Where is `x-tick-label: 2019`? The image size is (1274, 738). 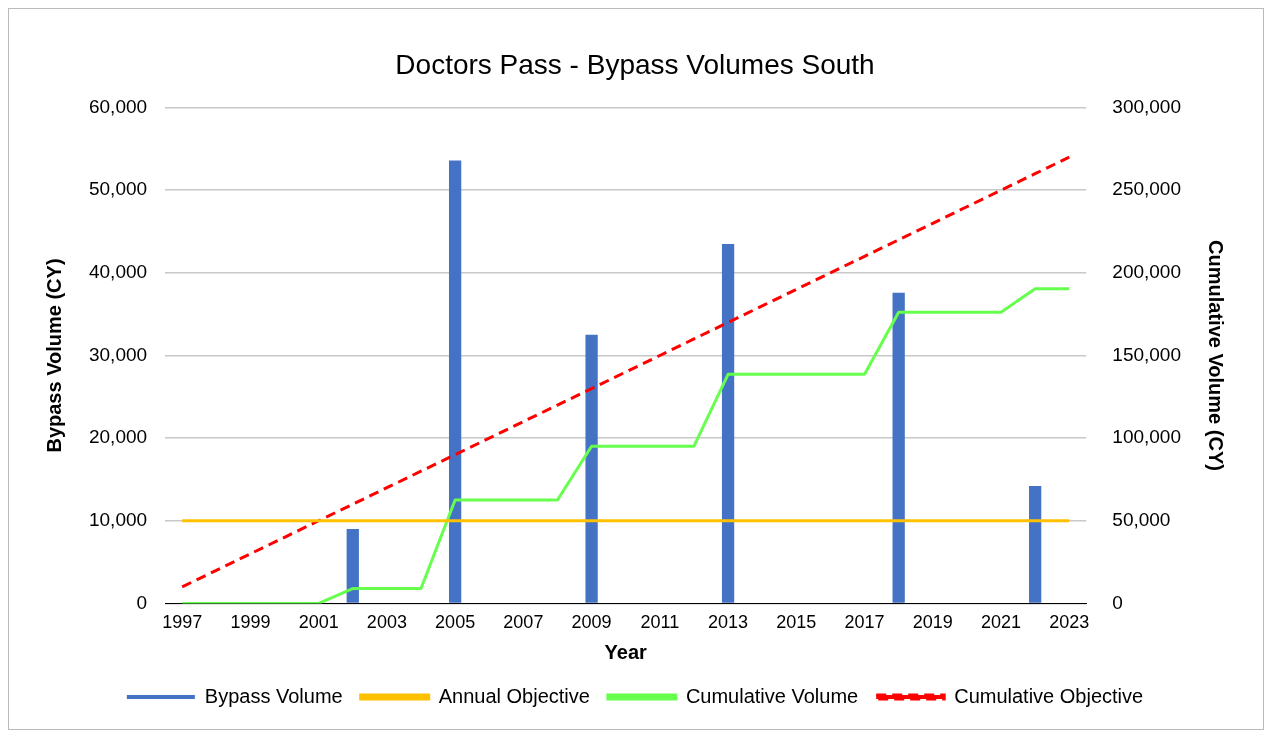
x-tick-label: 2019 is located at coordinates (932, 622).